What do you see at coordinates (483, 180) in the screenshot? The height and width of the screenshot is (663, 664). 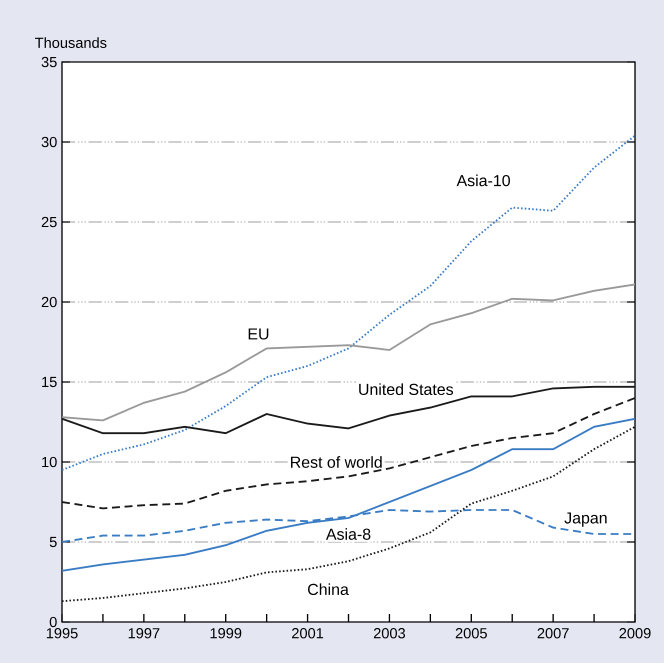 I see `series-label: Asia-10` at bounding box center [483, 180].